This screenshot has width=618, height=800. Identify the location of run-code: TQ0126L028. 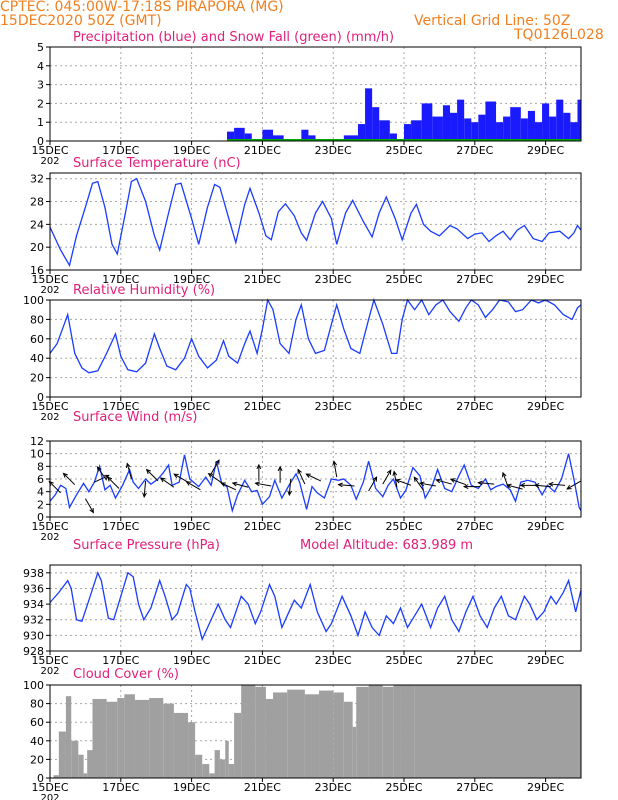
(559, 35).